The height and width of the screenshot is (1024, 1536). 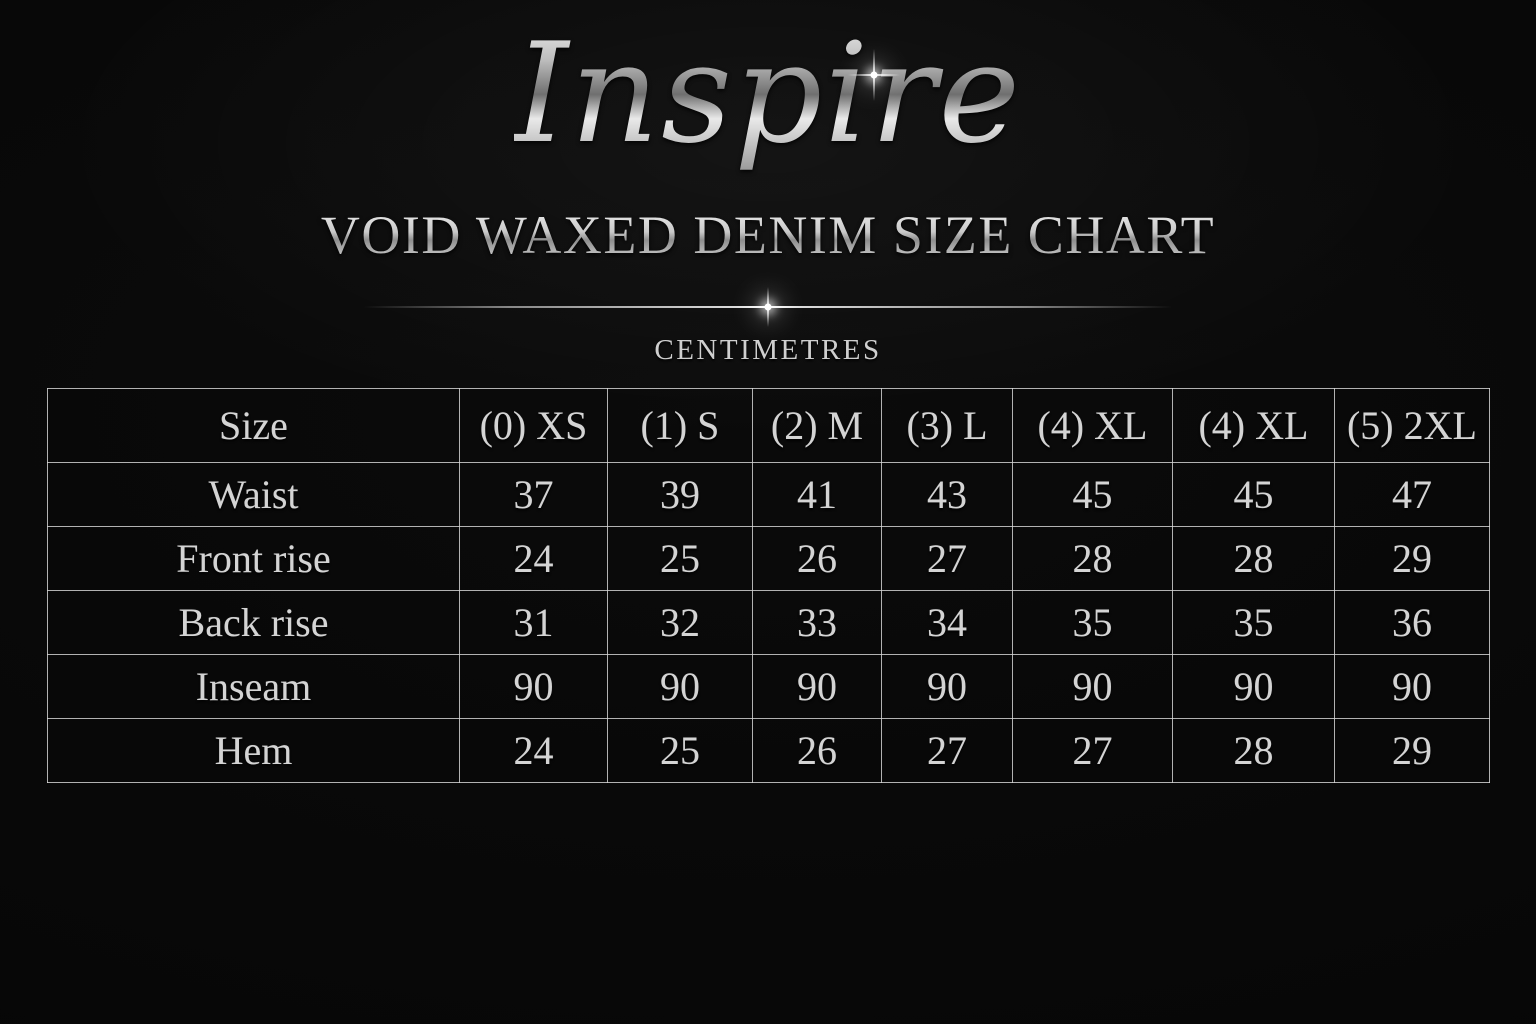 I want to click on size-value-cell: 31, so click(x=533, y=622).